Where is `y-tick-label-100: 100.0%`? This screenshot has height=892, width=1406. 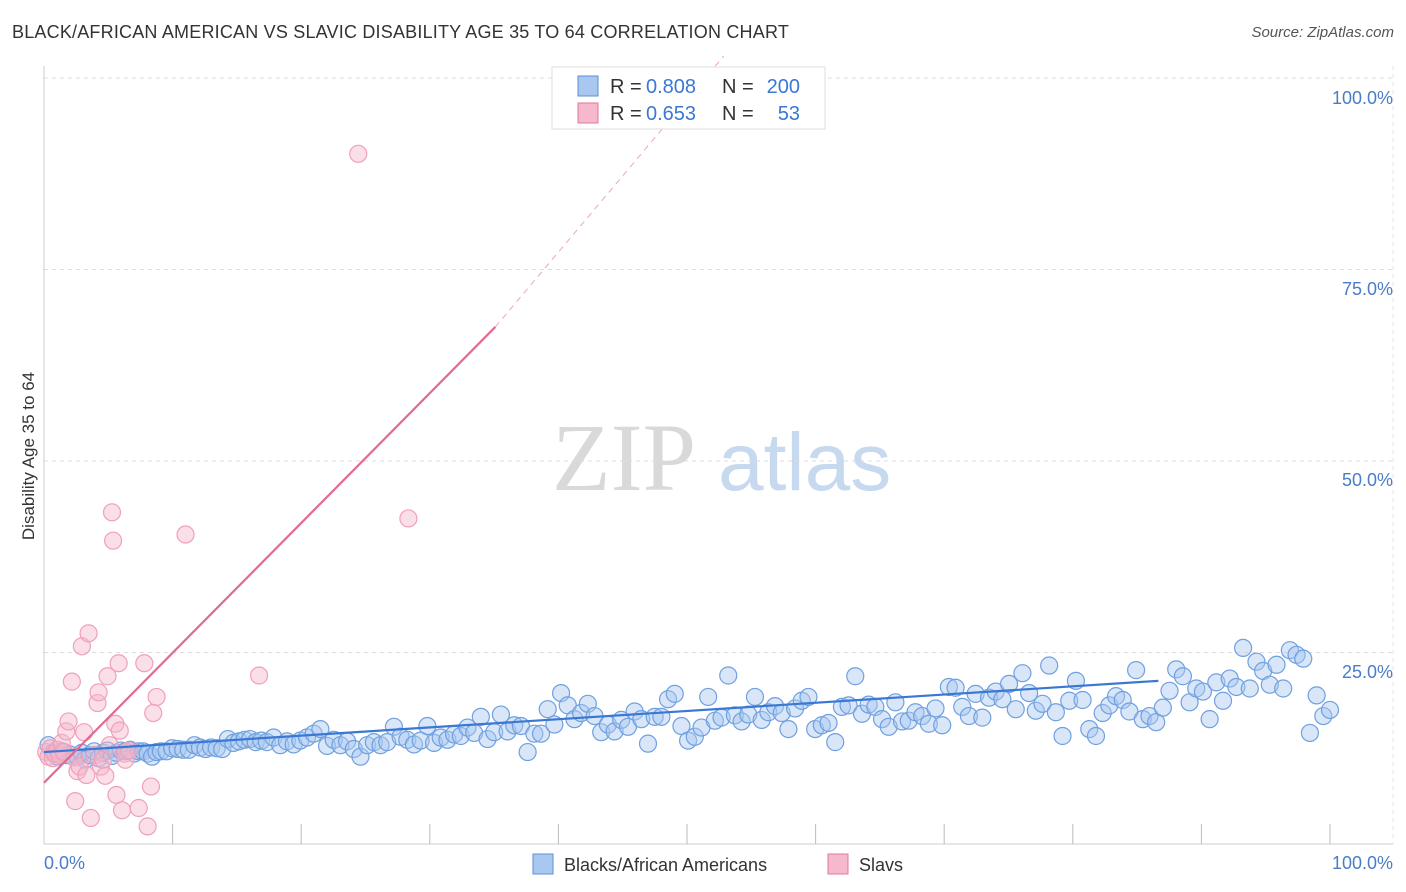
y-tick-label-100: 100.0% is located at coordinates (1362, 98).